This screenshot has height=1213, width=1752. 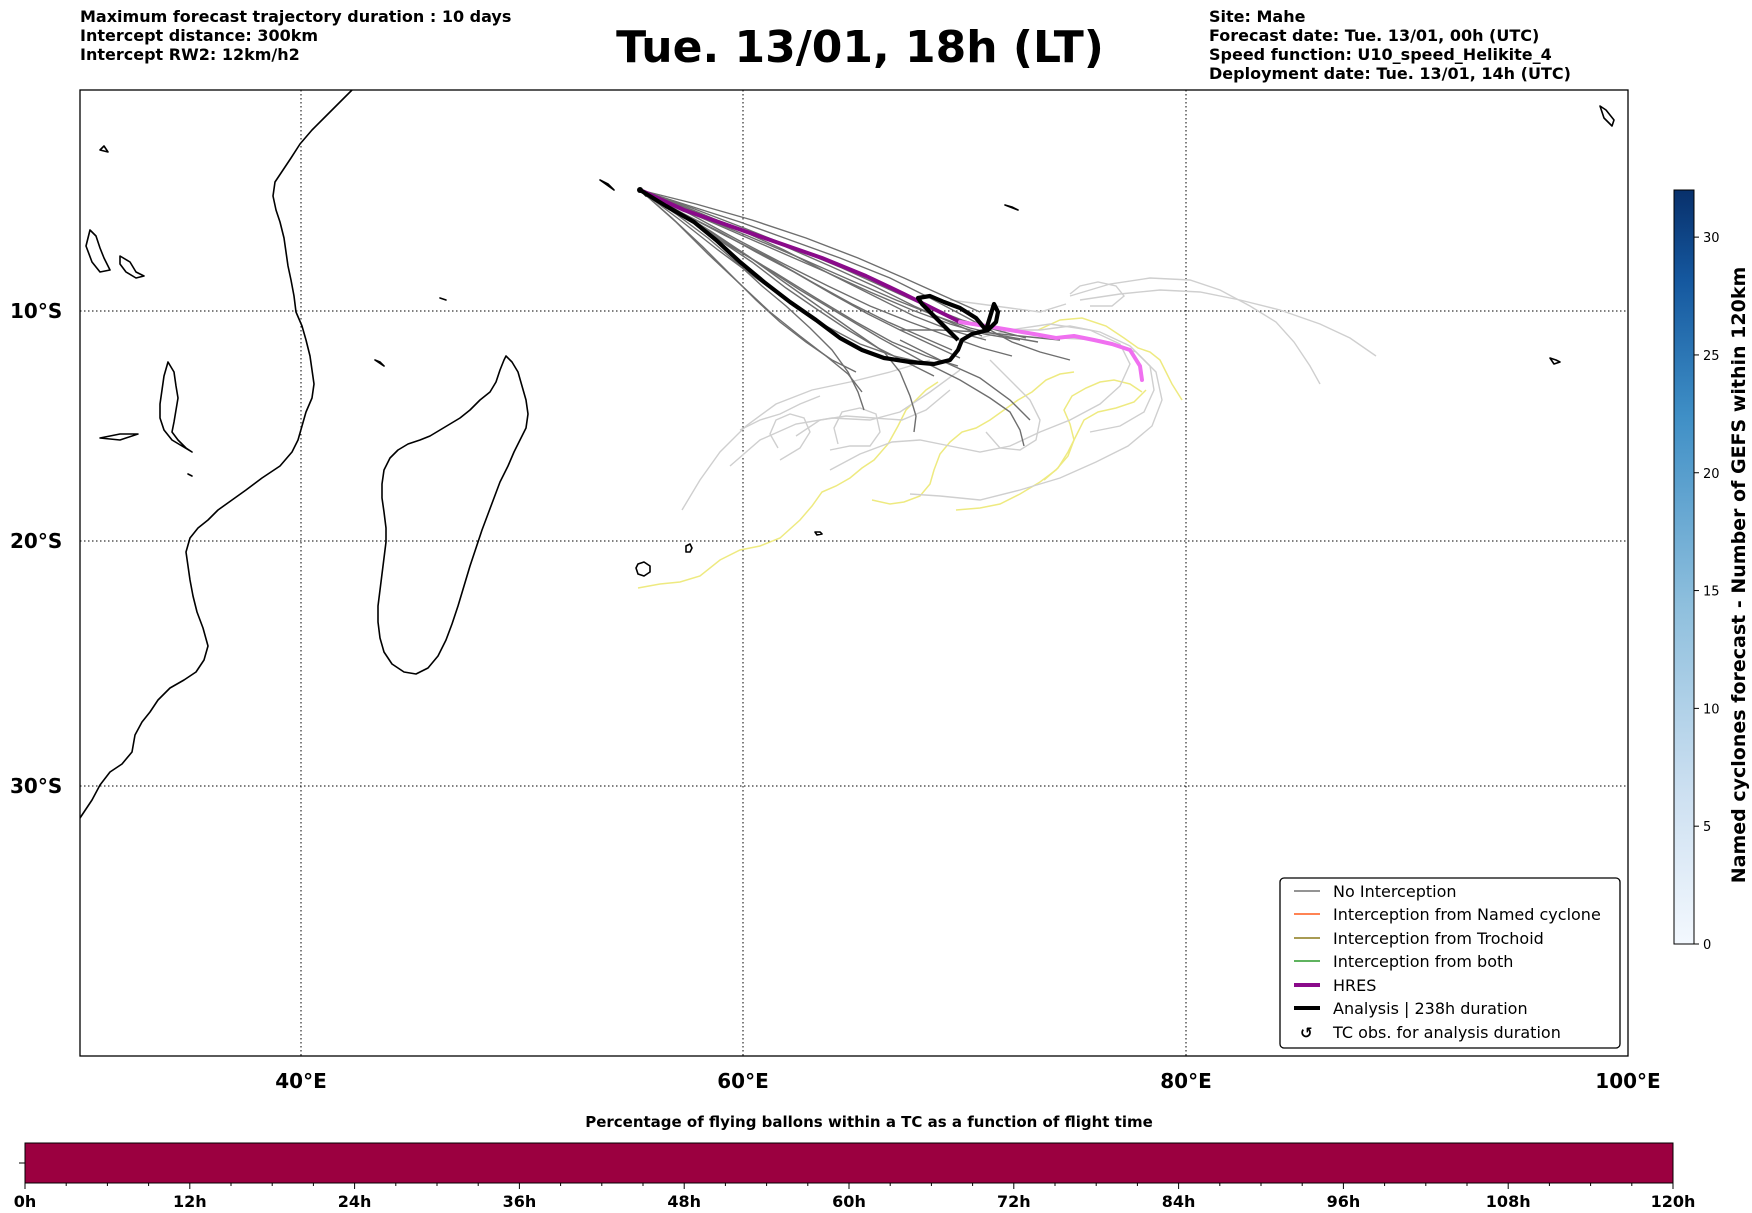 I want to click on intercept-distance-text: Intercept distance: 300km, so click(x=199, y=35).